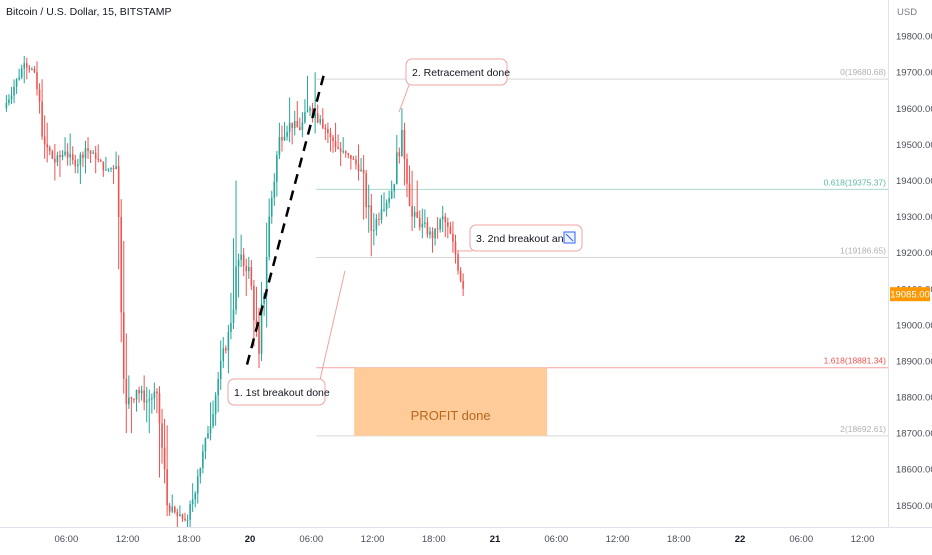 This screenshot has width=932, height=555. Describe the element at coordinates (450, 402) in the screenshot. I see `profit-zone` at that location.